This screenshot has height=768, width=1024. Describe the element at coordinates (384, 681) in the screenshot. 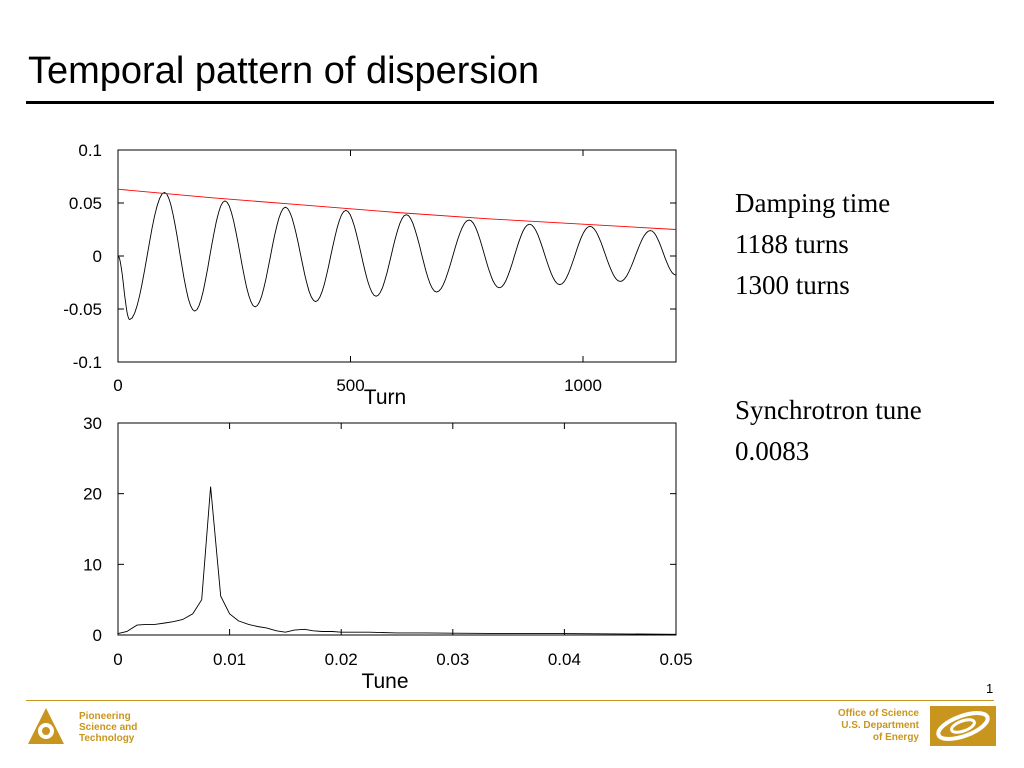

I see `chart2-x-axis-label: Tune` at that location.